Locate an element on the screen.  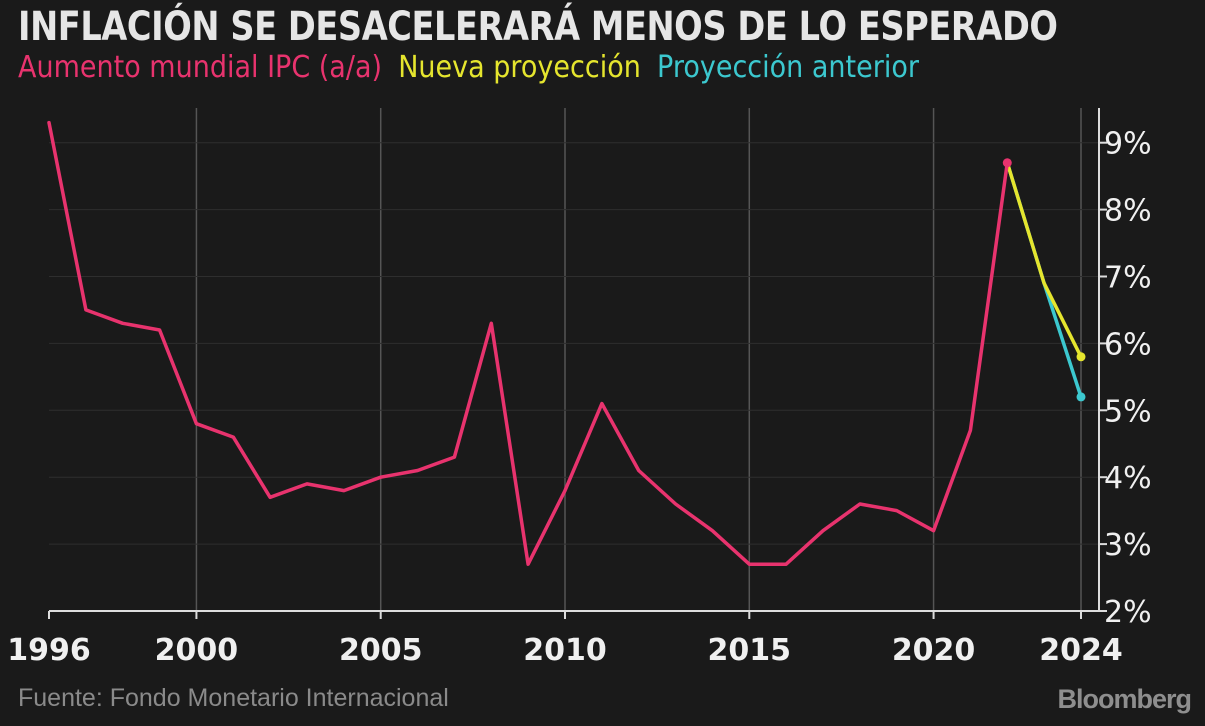
brand-logo: Bloomberg is located at coordinates (1124, 699).